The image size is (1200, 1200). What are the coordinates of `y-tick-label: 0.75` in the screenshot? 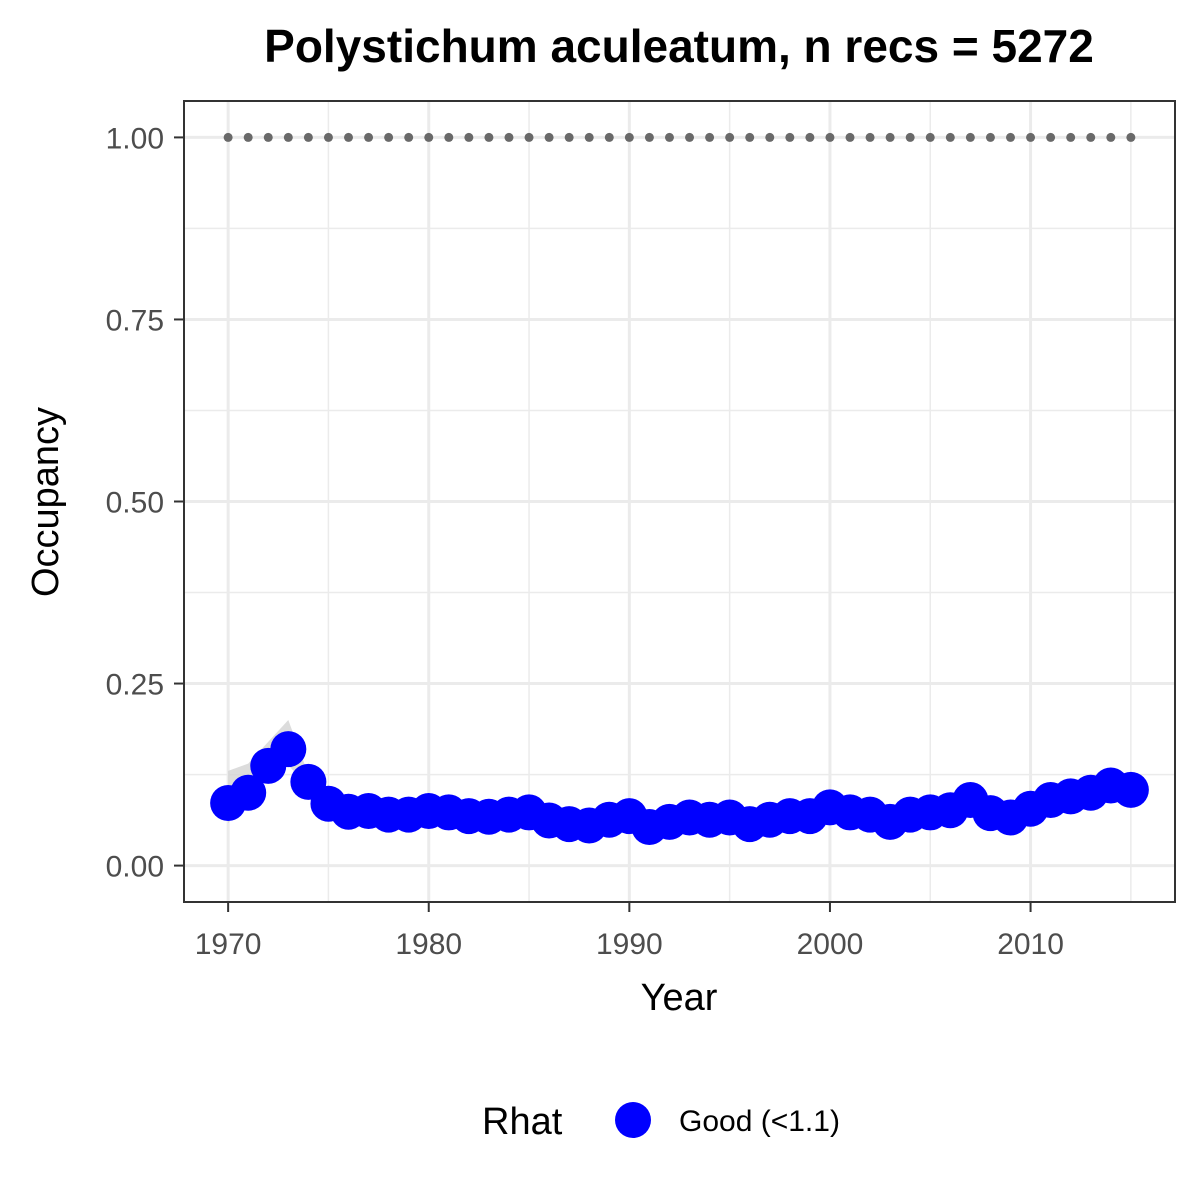 It's located at (135, 320).